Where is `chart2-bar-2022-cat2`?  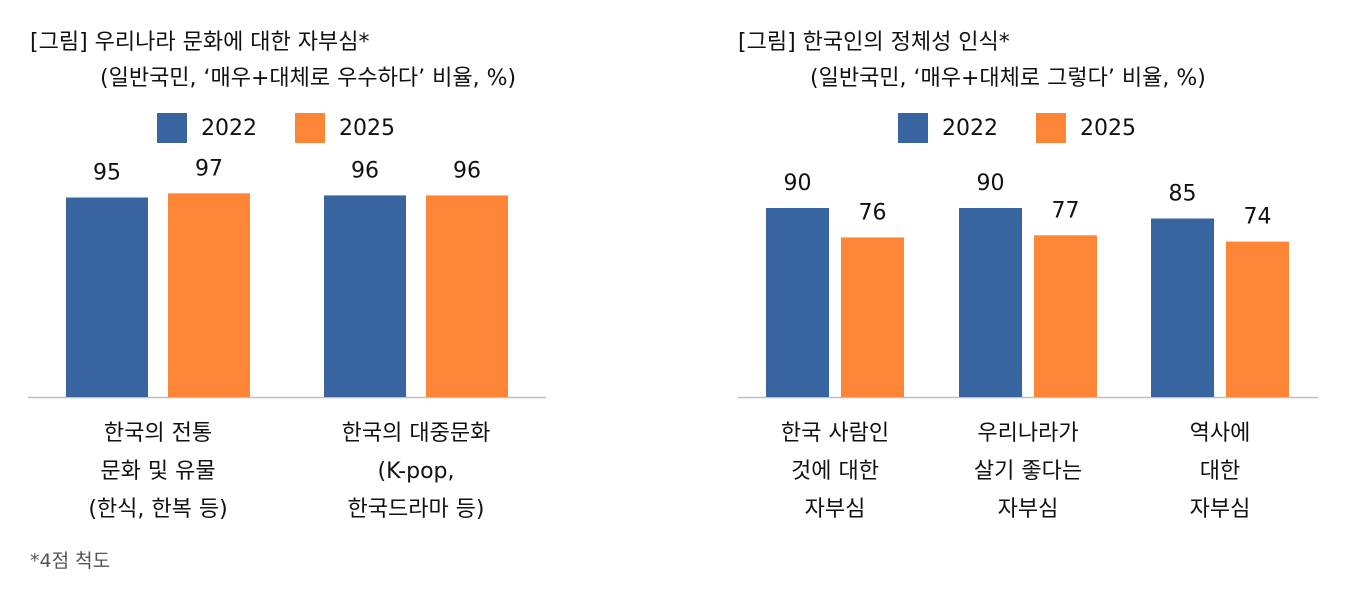 chart2-bar-2022-cat2 is located at coordinates (990, 302).